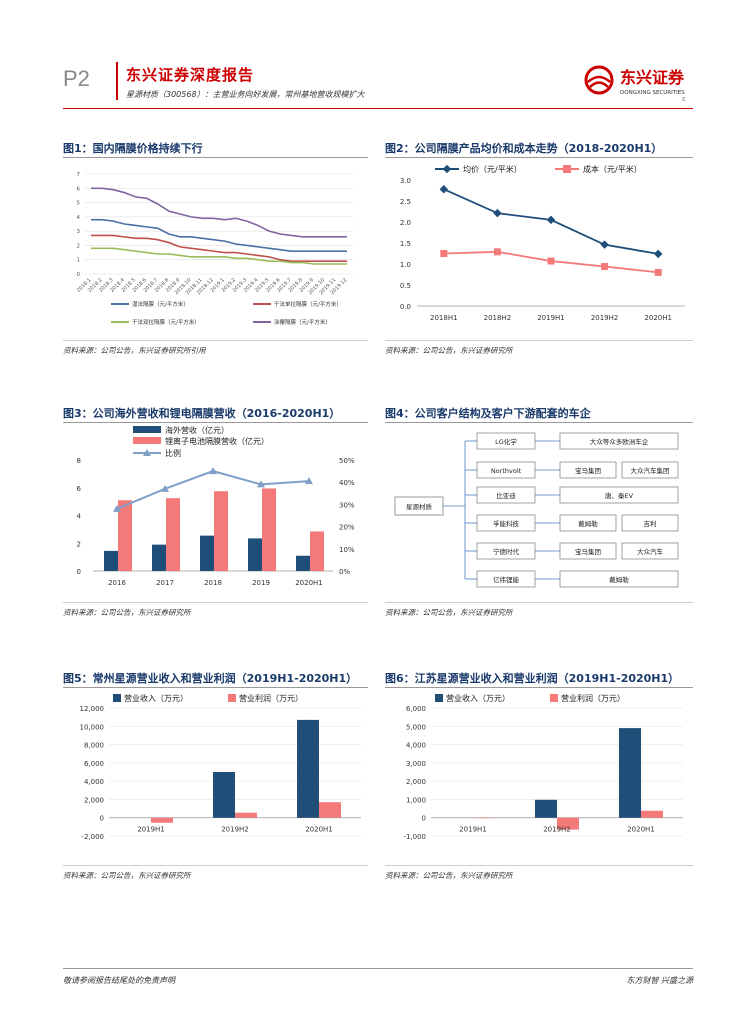 This screenshot has height=1024, width=755. I want to click on y-tick-label: 2, so click(79, 544).